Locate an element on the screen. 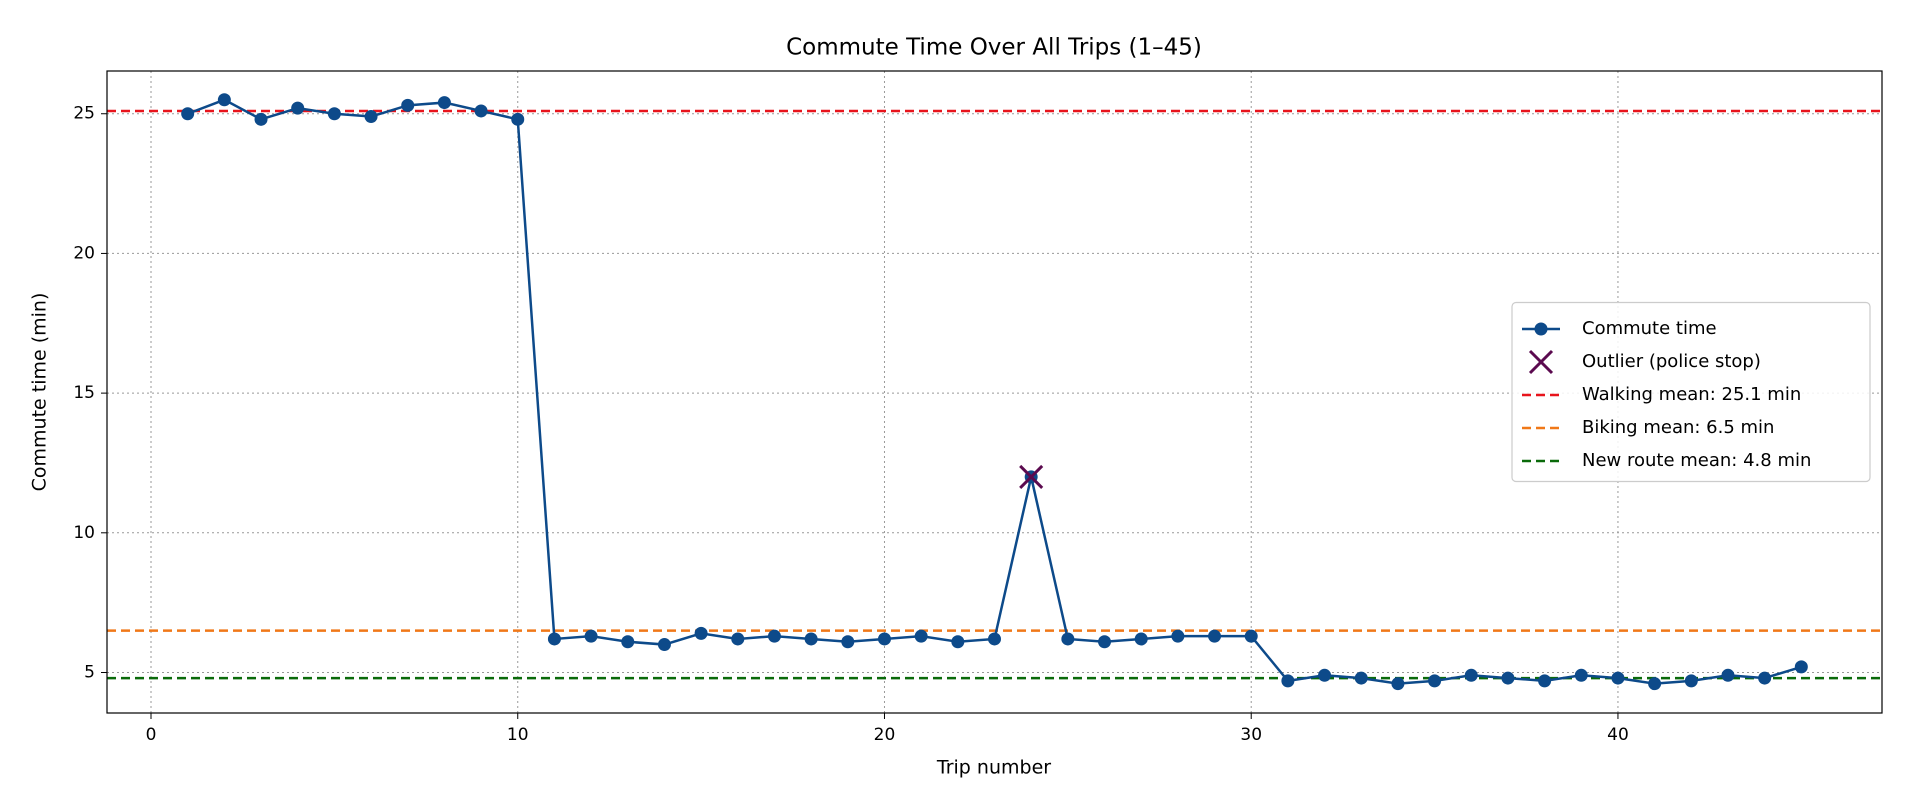 The height and width of the screenshot is (805, 1920). legend-label: Biking mean: 6.5 min is located at coordinates (1678, 427).